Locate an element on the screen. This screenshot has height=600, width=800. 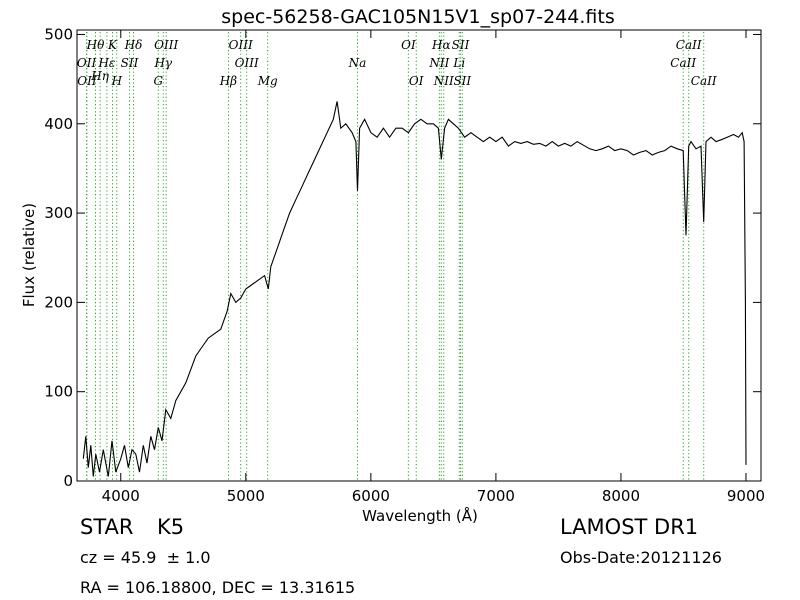
line-label: Hβ is located at coordinates (228, 81).